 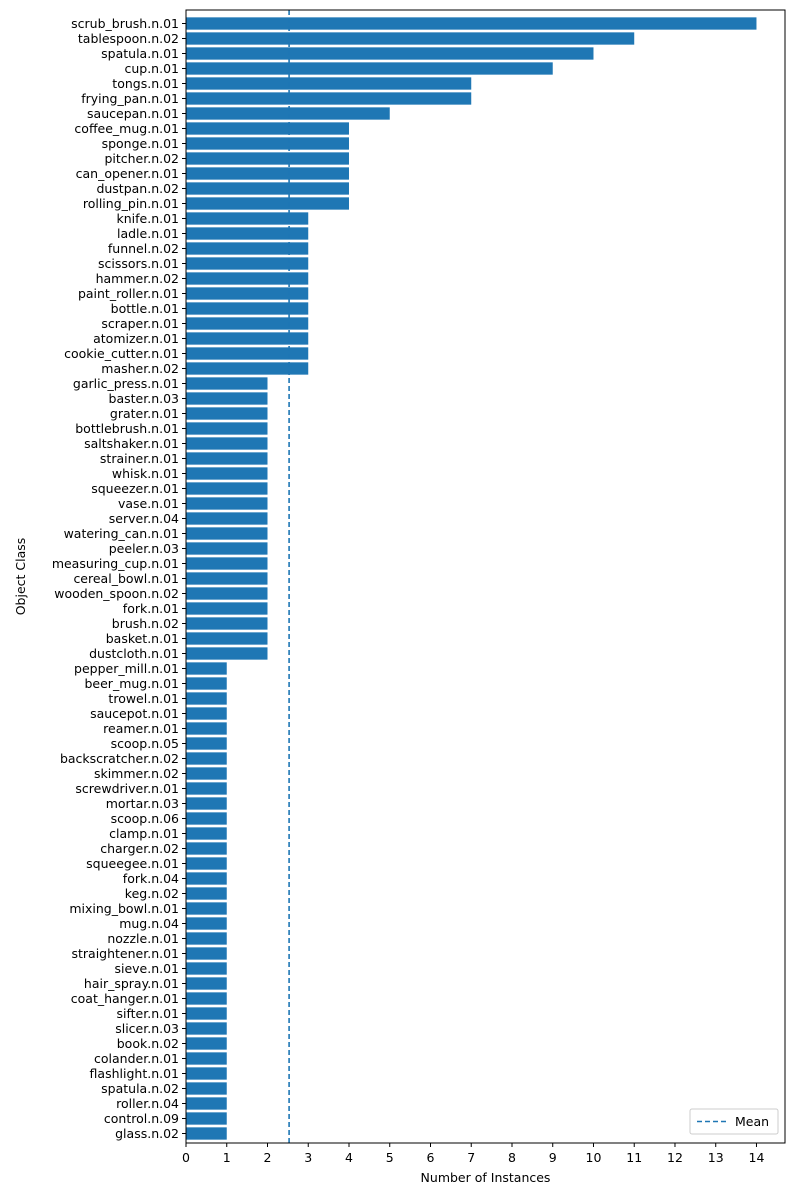 What do you see at coordinates (148, 1043) in the screenshot?
I see `y-tick-label: book.n.02` at bounding box center [148, 1043].